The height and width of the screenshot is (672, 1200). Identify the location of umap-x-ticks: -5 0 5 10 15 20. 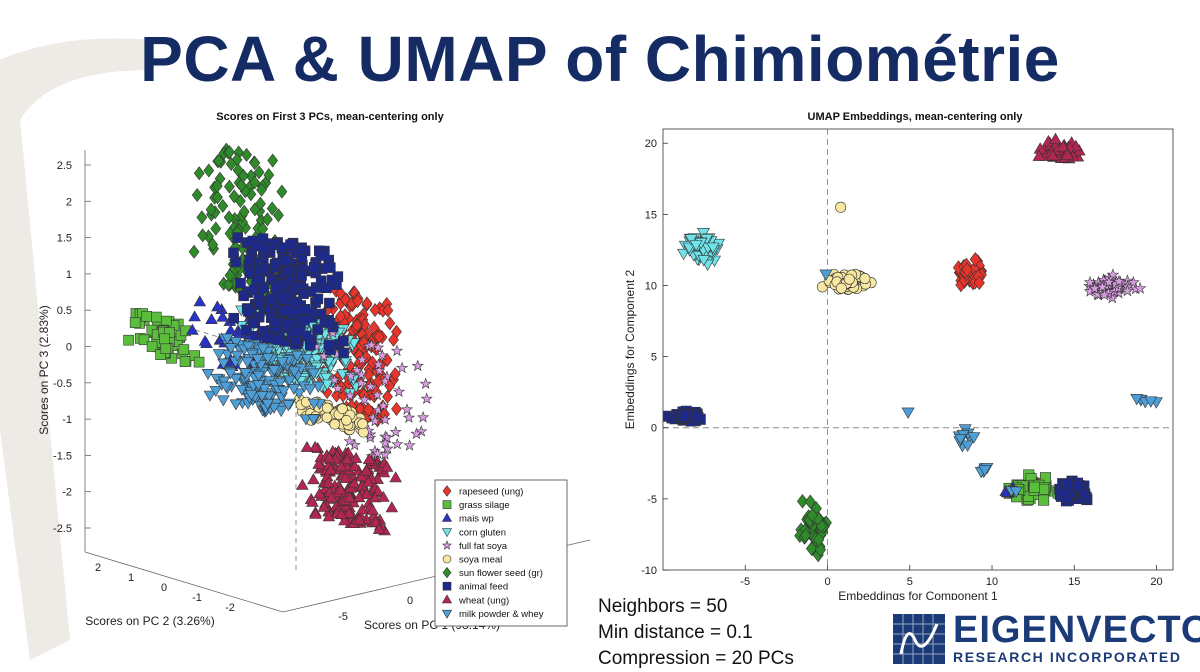
(951, 576).